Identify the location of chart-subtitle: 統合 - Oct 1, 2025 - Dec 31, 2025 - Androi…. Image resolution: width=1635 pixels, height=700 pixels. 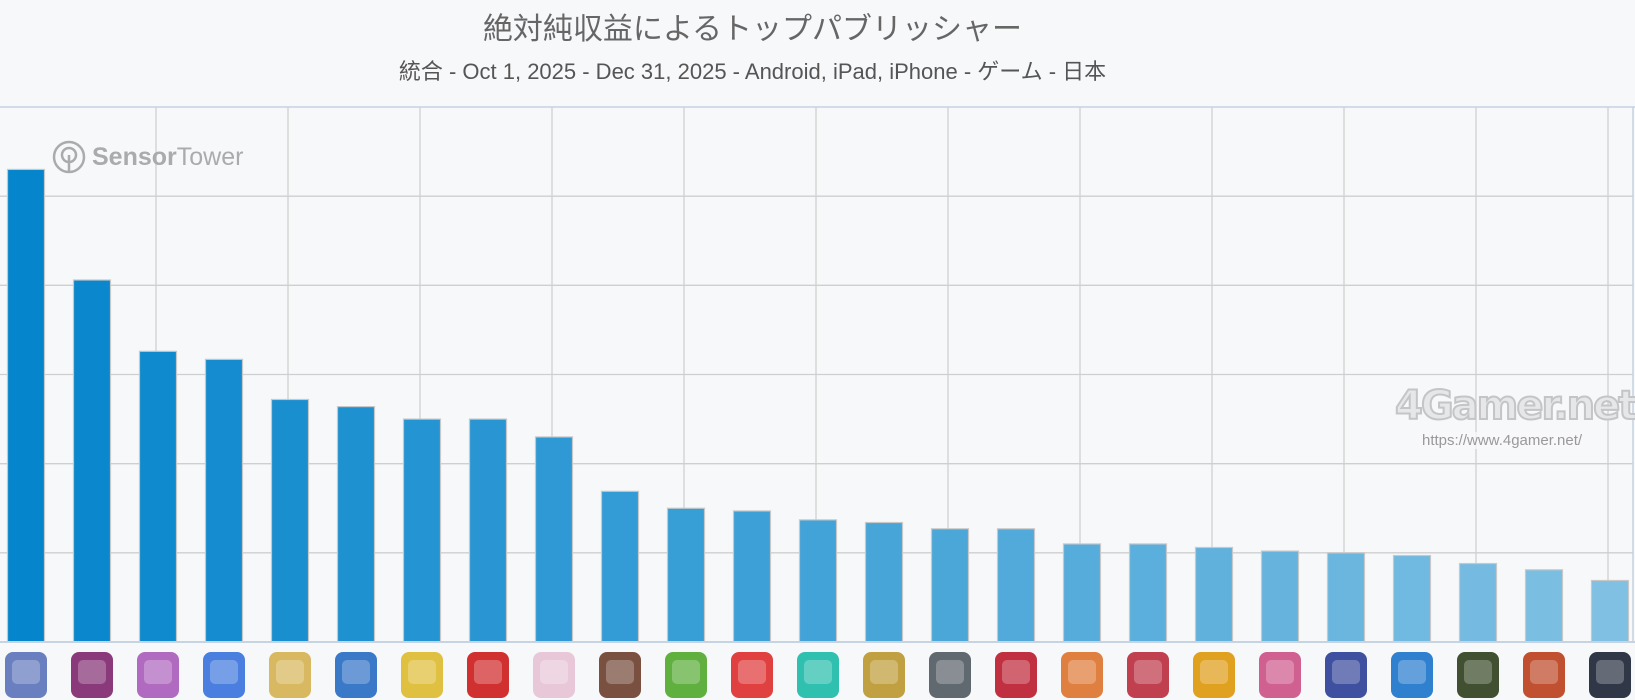
(752, 71).